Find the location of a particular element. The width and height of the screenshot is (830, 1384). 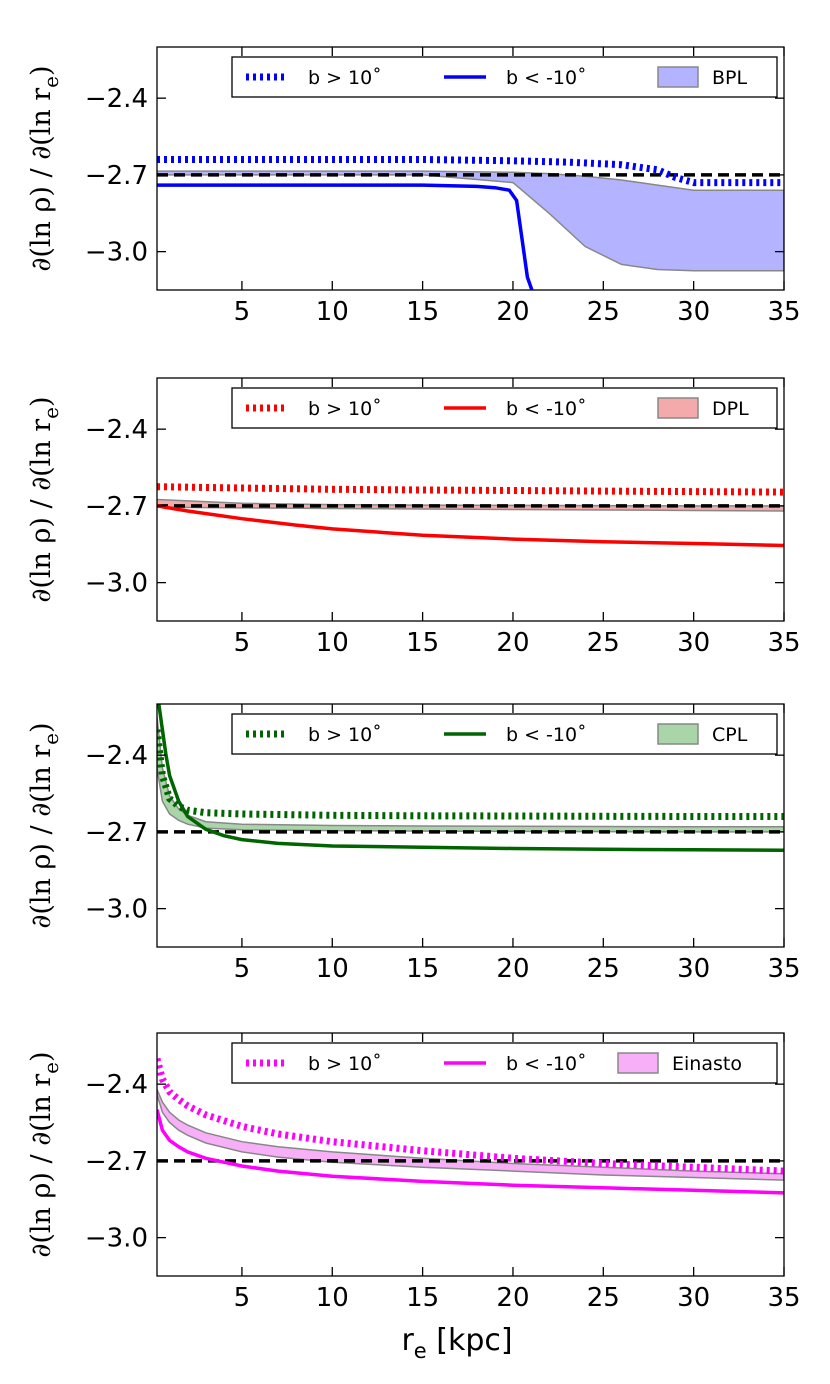

x-axis-label-sub: e is located at coordinates (420, 1351).